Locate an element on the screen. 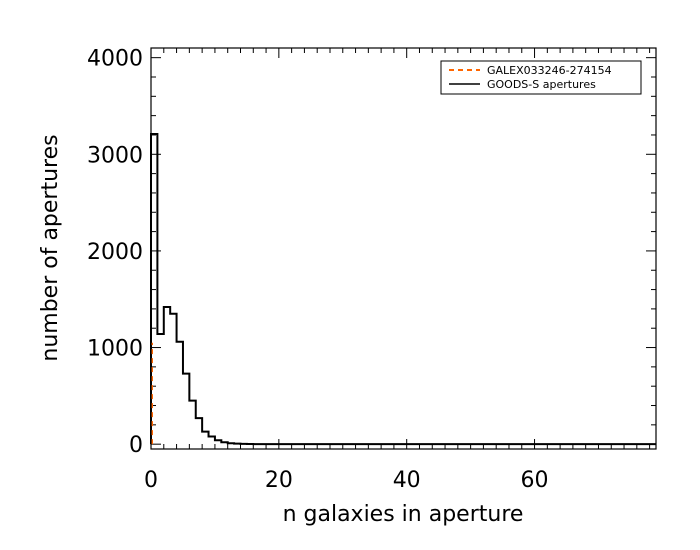 Image resolution: width=700 pixels, height=550 pixels. y-tick-label: 1000 is located at coordinates (115, 349).